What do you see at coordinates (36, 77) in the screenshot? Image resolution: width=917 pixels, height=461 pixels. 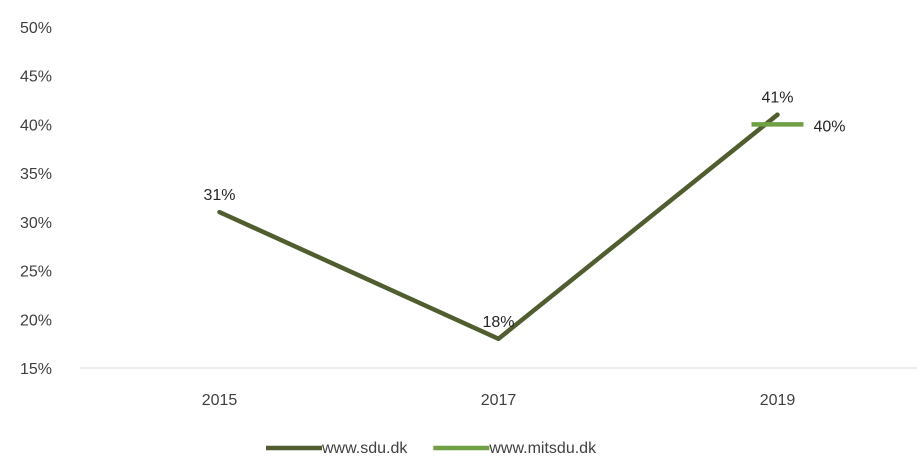 I see `y-tick-label: 45%` at bounding box center [36, 77].